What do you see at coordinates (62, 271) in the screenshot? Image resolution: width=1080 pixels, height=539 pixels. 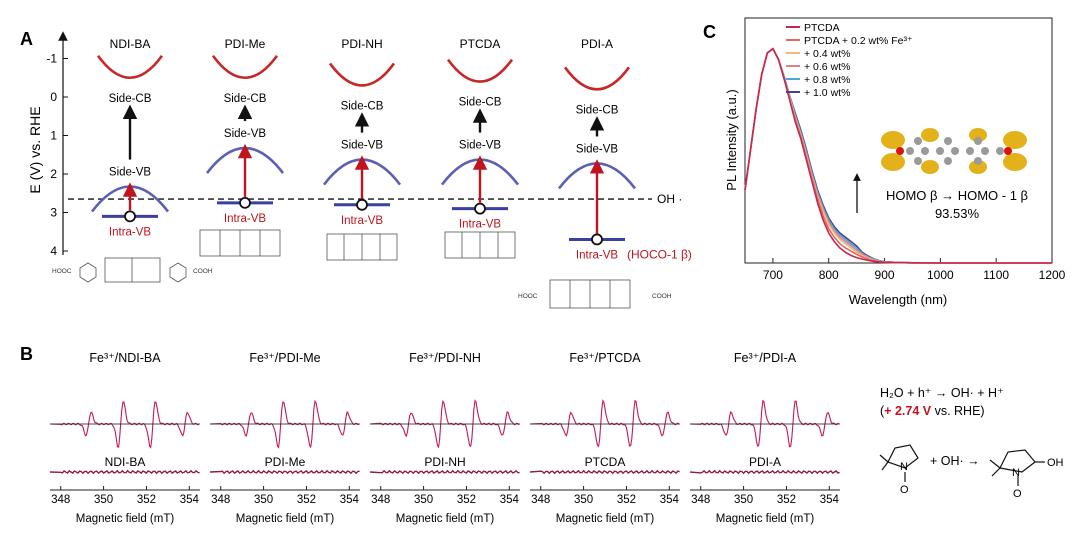 I see `structure-group-left: HOOC` at bounding box center [62, 271].